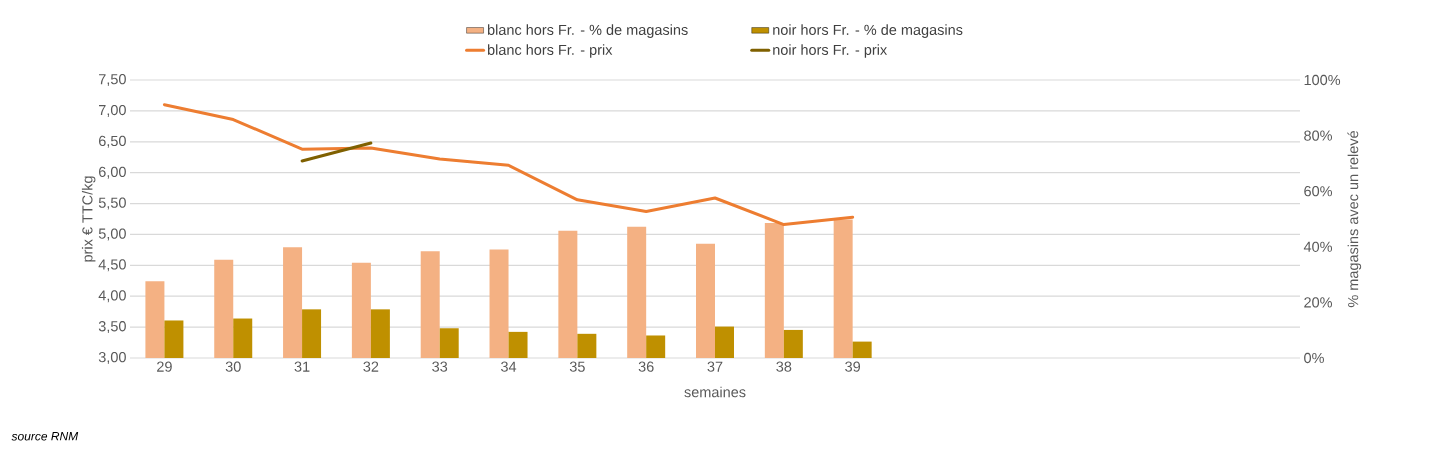 The image size is (1444, 450). What do you see at coordinates (112, 234) in the screenshot?
I see `y-tick-label: 5,00` at bounding box center [112, 234].